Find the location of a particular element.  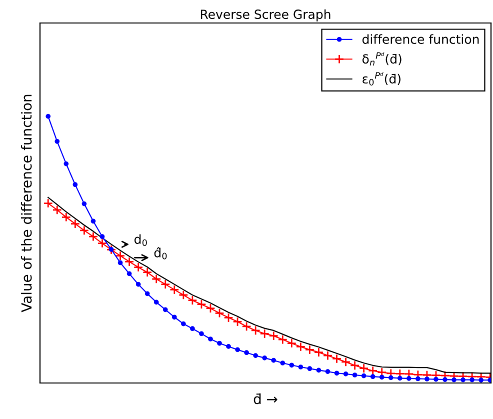

legend-label: difference function is located at coordinates (420, 39).